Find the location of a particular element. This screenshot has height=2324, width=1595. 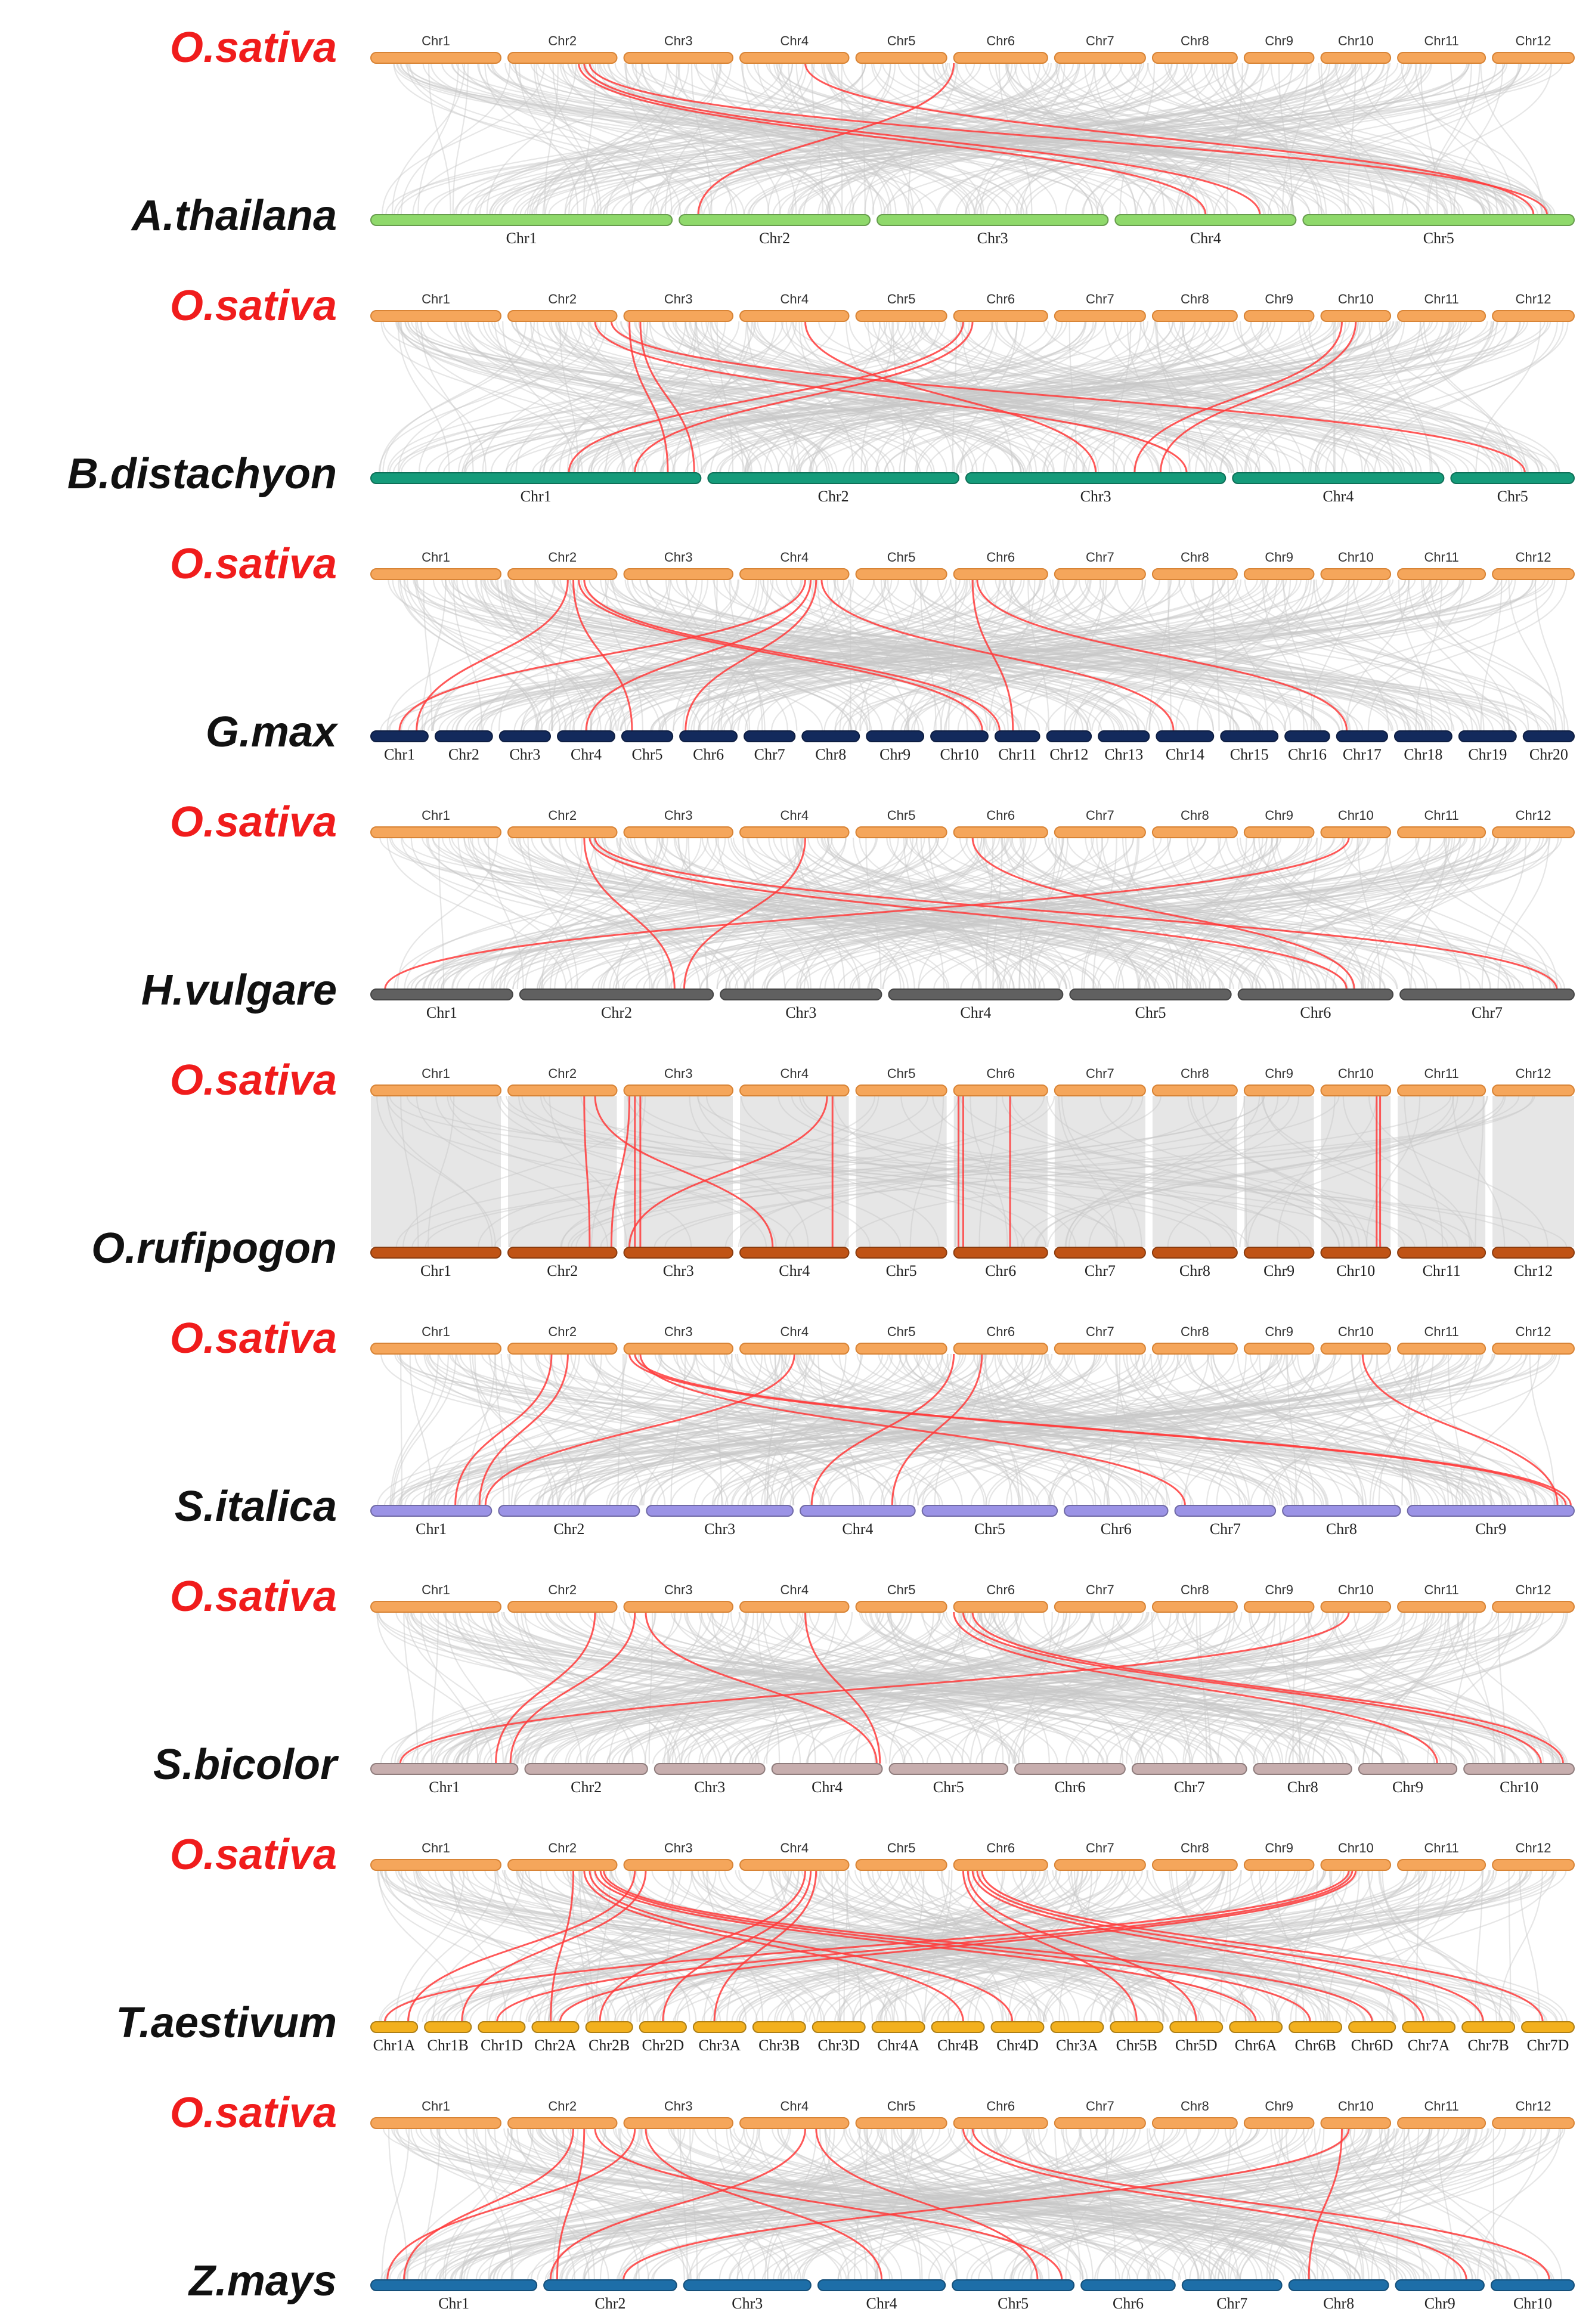

reference-chromosome-label: Chr12 is located at coordinates (1533, 1332).